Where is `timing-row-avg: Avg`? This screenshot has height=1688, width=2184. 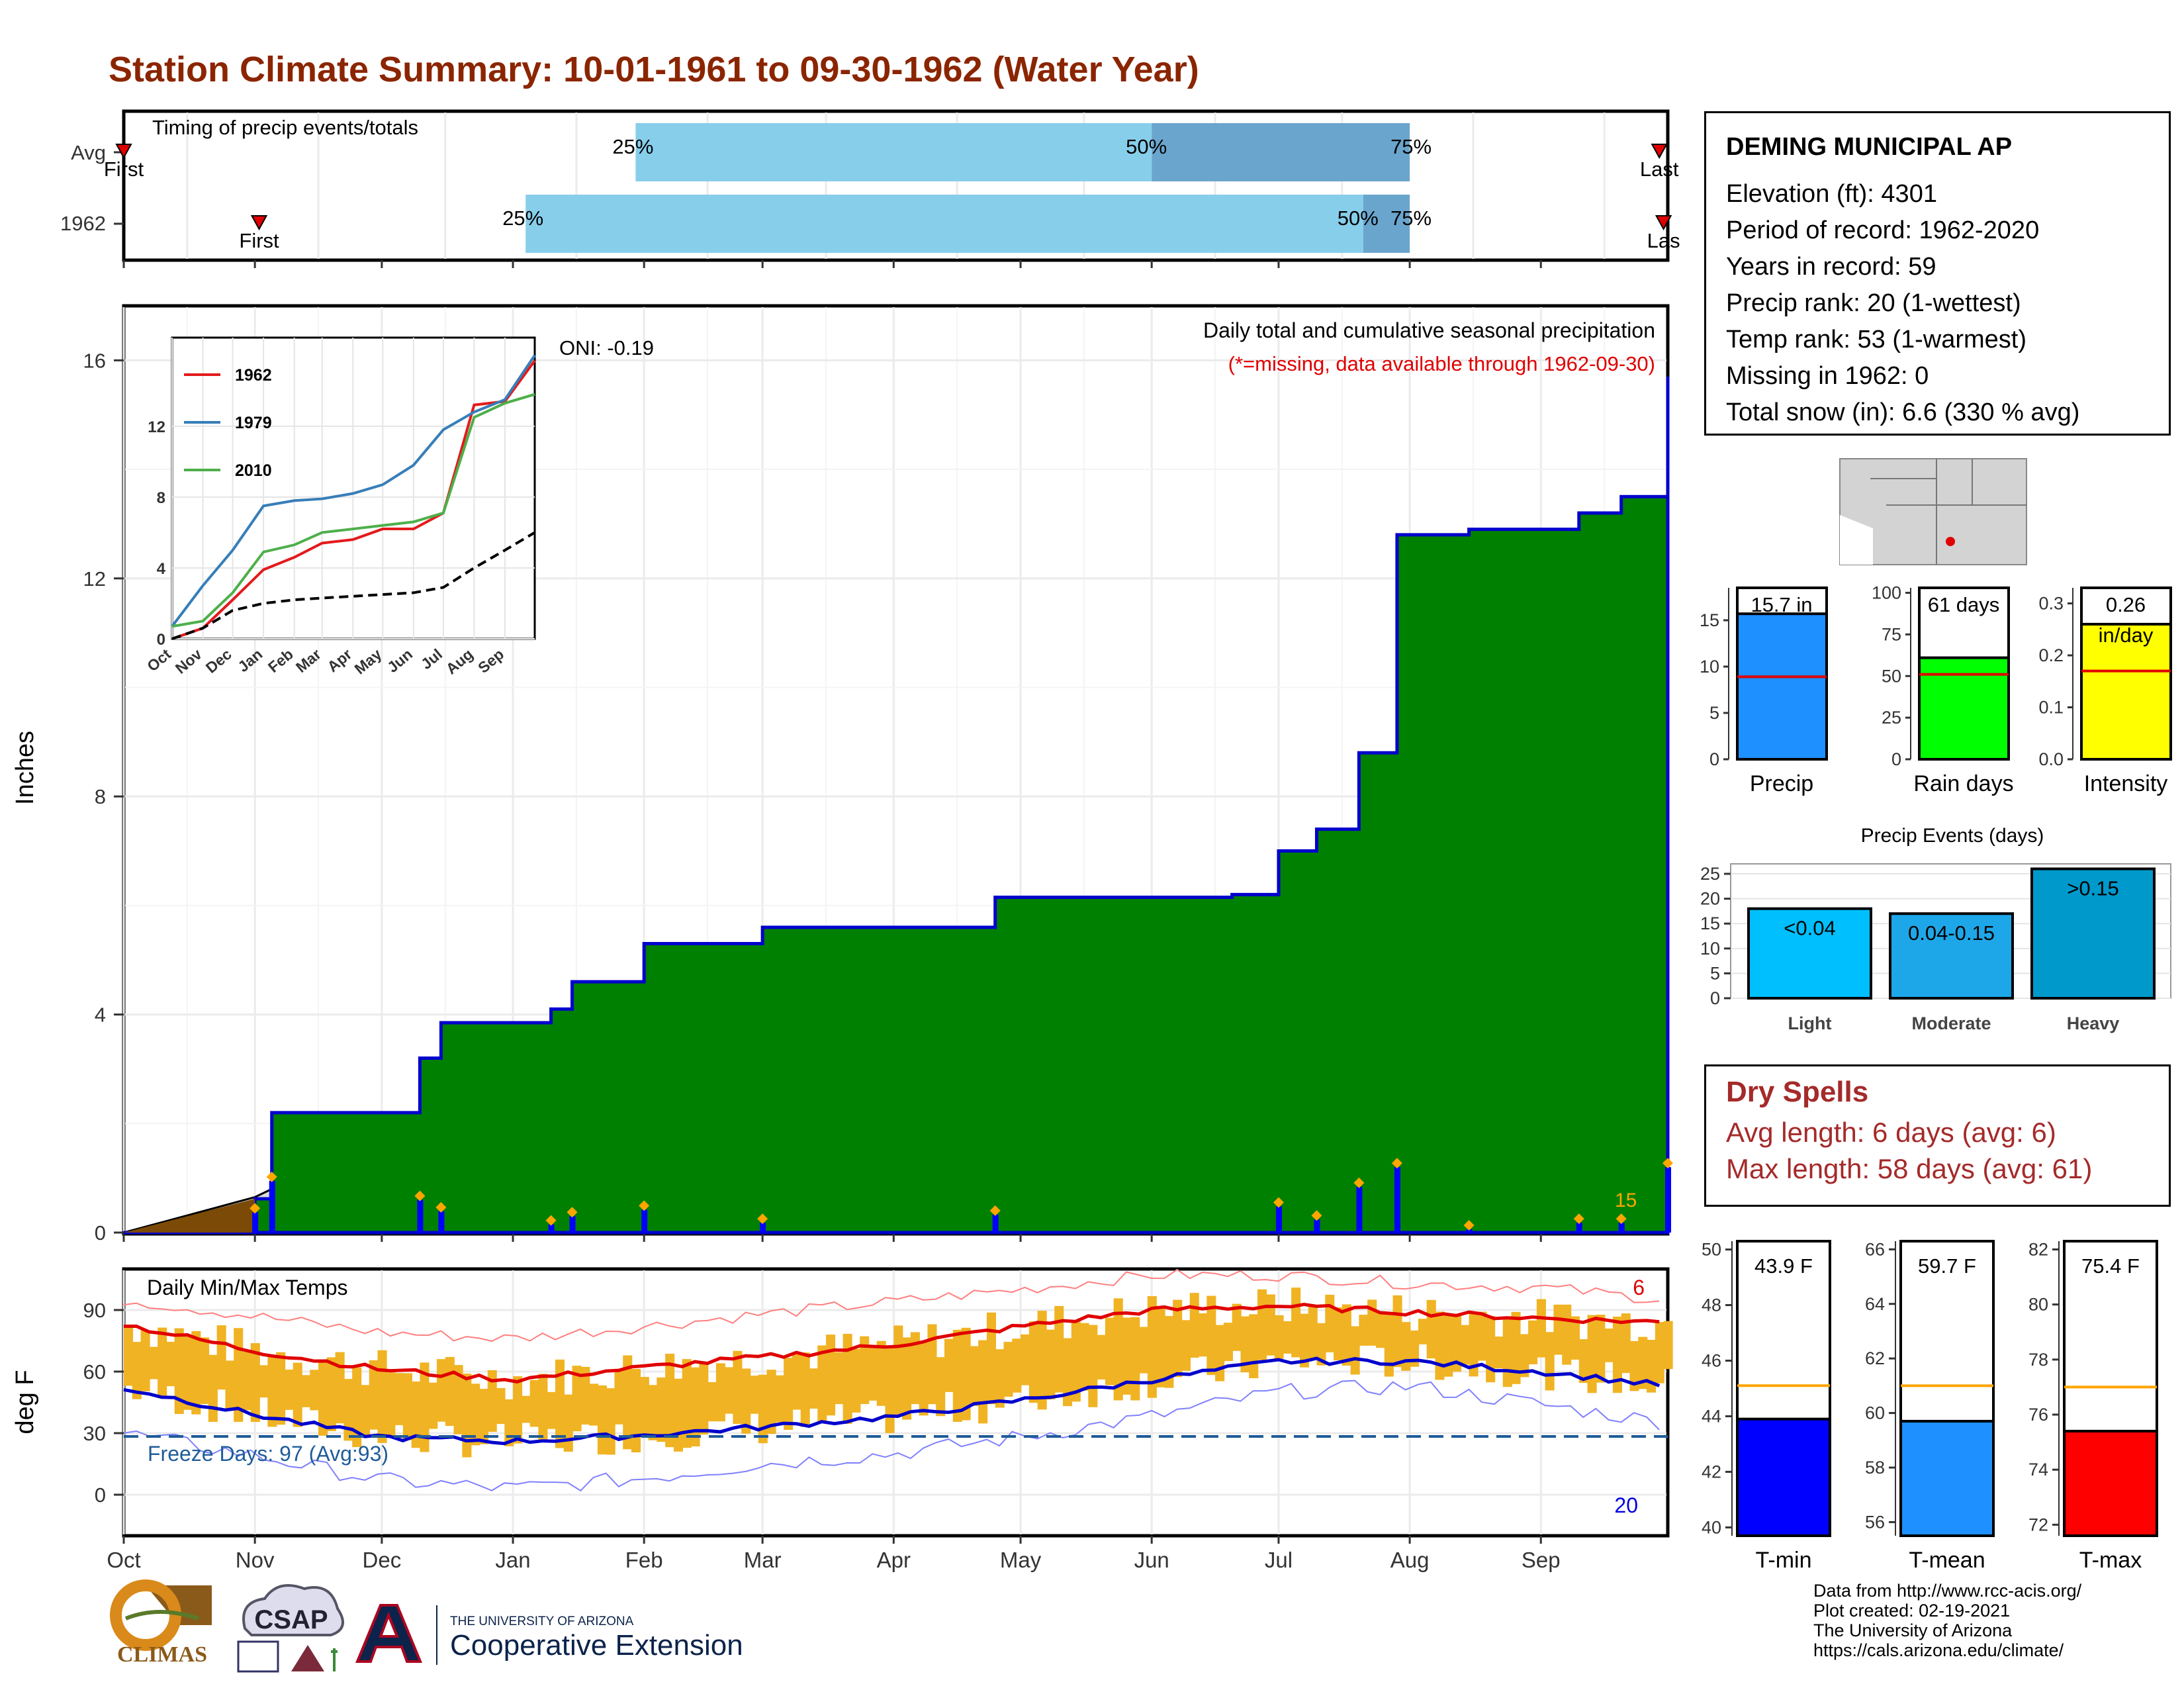 timing-row-avg: Avg is located at coordinates (88, 152).